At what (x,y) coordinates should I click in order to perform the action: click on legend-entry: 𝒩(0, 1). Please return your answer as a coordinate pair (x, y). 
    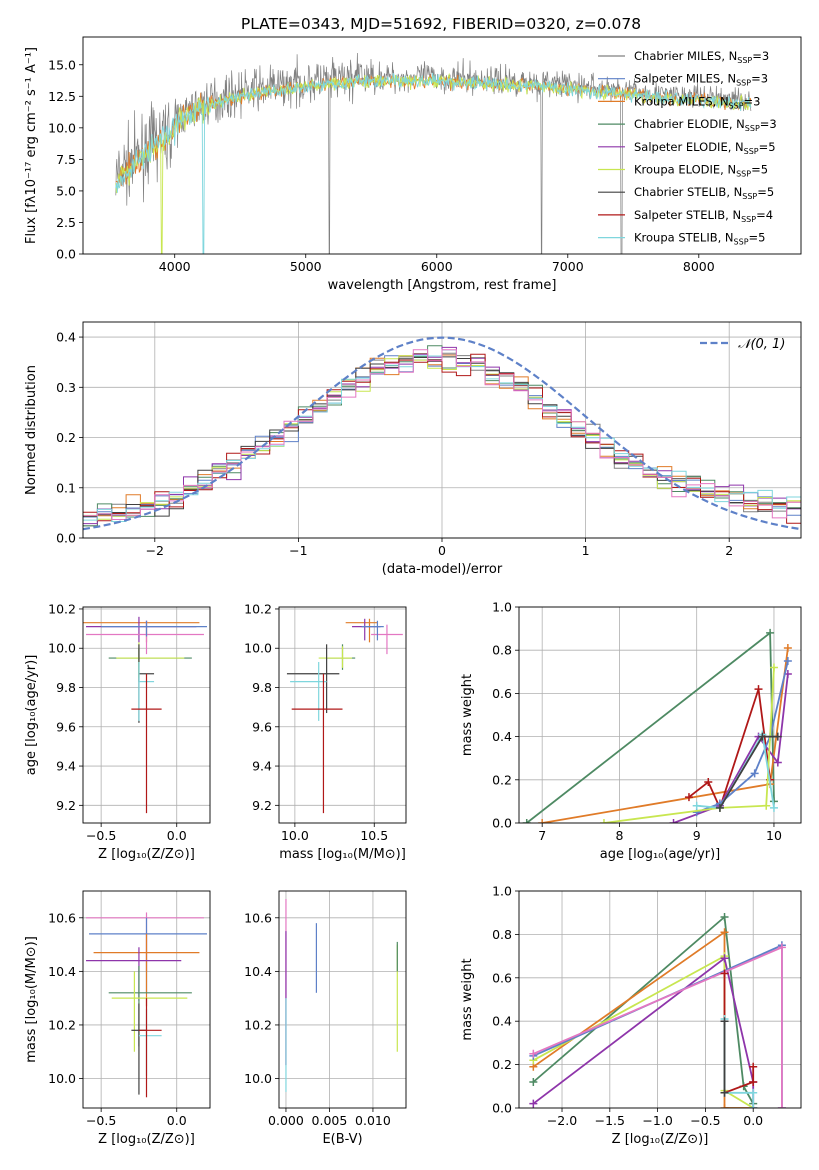
    Looking at the image, I should click on (761, 344).